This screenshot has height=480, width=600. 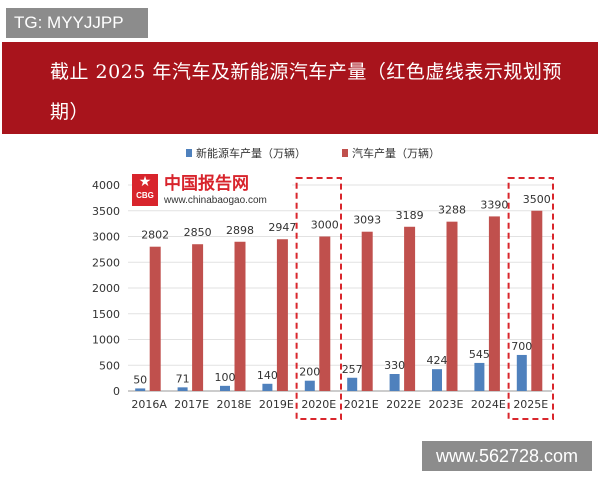 I want to click on logo-name: 中国报告网, so click(x=206, y=184).